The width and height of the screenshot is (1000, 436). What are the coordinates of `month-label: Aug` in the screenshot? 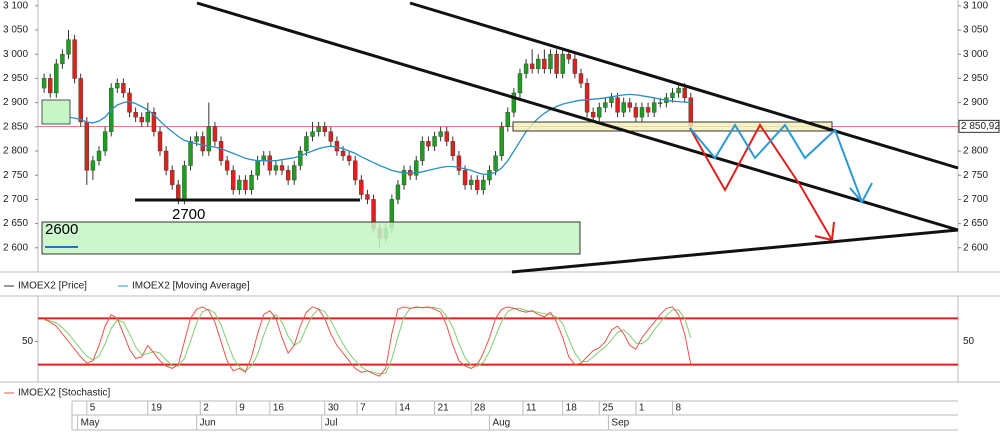 It's located at (501, 423).